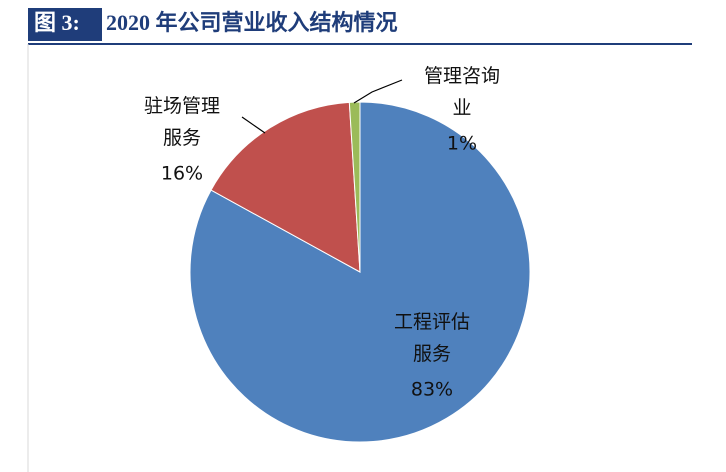  I want to click on category-label: 管理咨询业, so click(462, 92).